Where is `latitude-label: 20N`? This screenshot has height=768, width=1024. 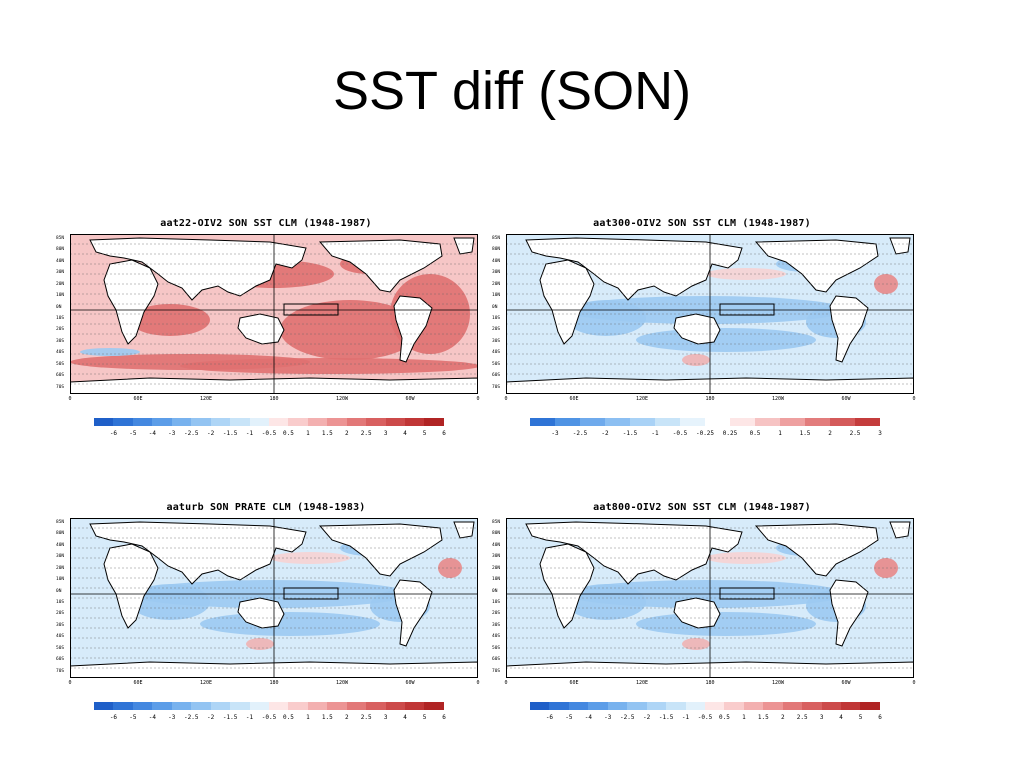
latitude-label: 20N is located at coordinates (60, 568).